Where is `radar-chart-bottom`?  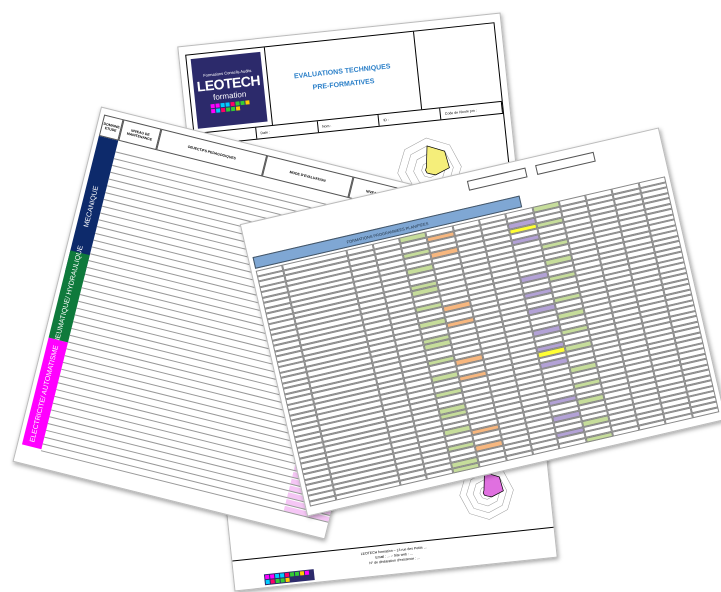 radar-chart-bottom is located at coordinates (486, 492).